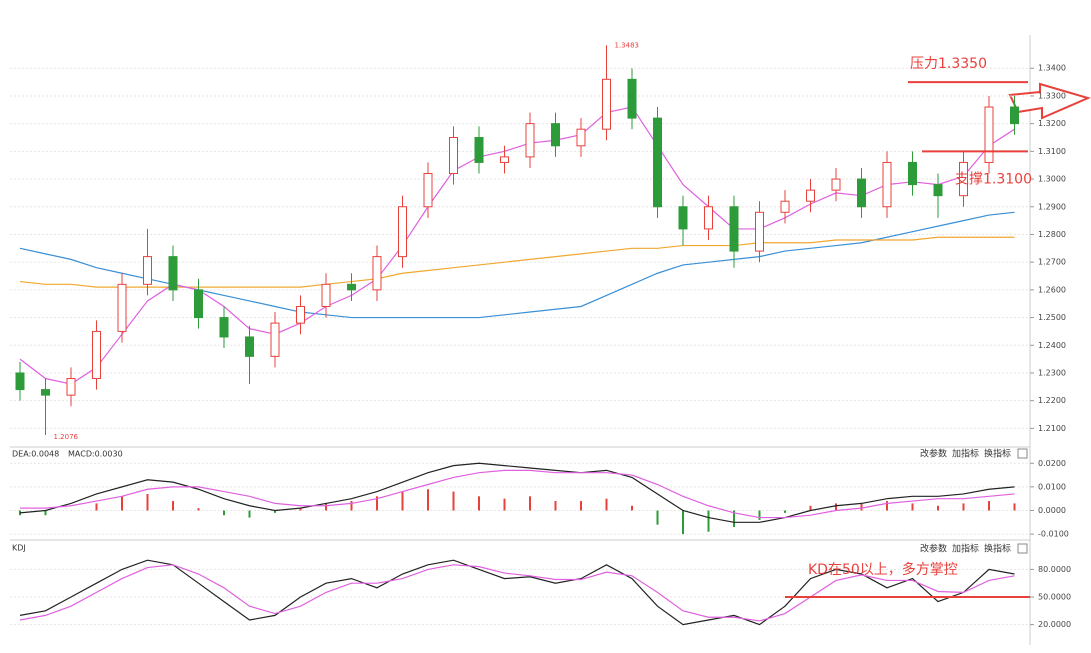 The image size is (1091, 653). Describe the element at coordinates (1054, 569) in the screenshot. I see `y-tick-label: 80.0000` at that location.